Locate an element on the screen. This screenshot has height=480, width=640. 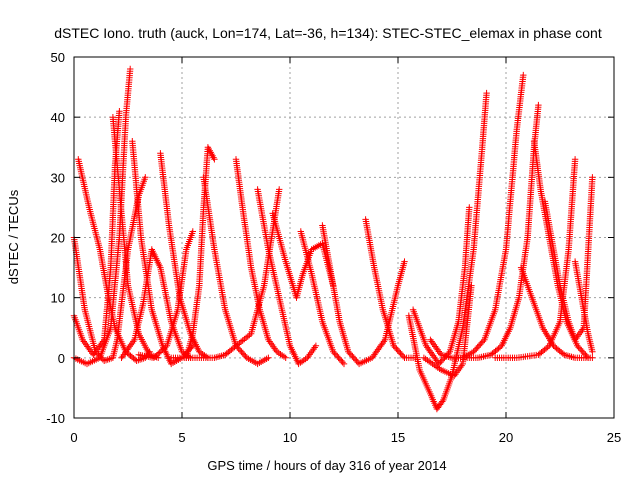
x-tick-label: 25 is located at coordinates (614, 437).